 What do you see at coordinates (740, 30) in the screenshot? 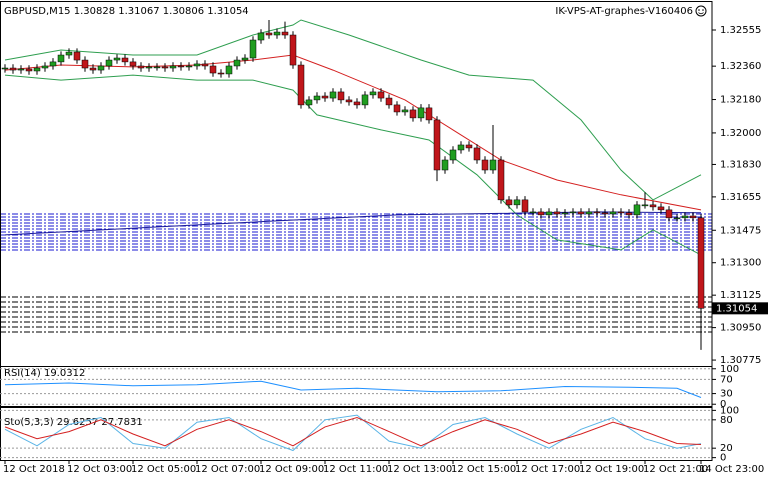
I see `y-tick-label: 1.32555` at bounding box center [740, 30].